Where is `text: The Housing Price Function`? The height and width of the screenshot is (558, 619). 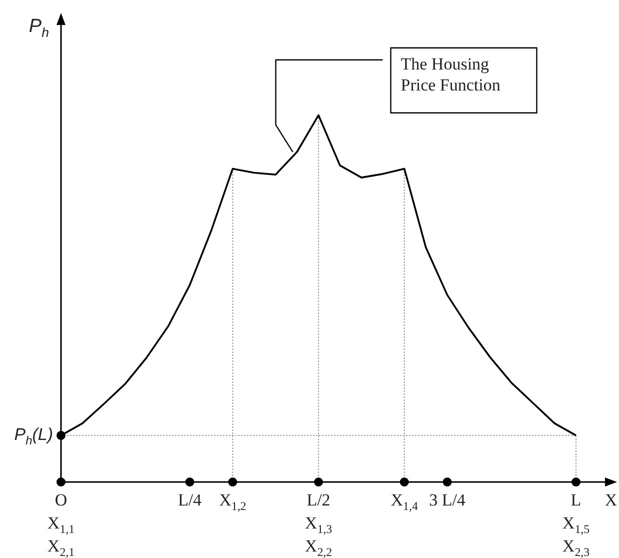
text: The Housing Price Function is located at coordinates (450, 74).